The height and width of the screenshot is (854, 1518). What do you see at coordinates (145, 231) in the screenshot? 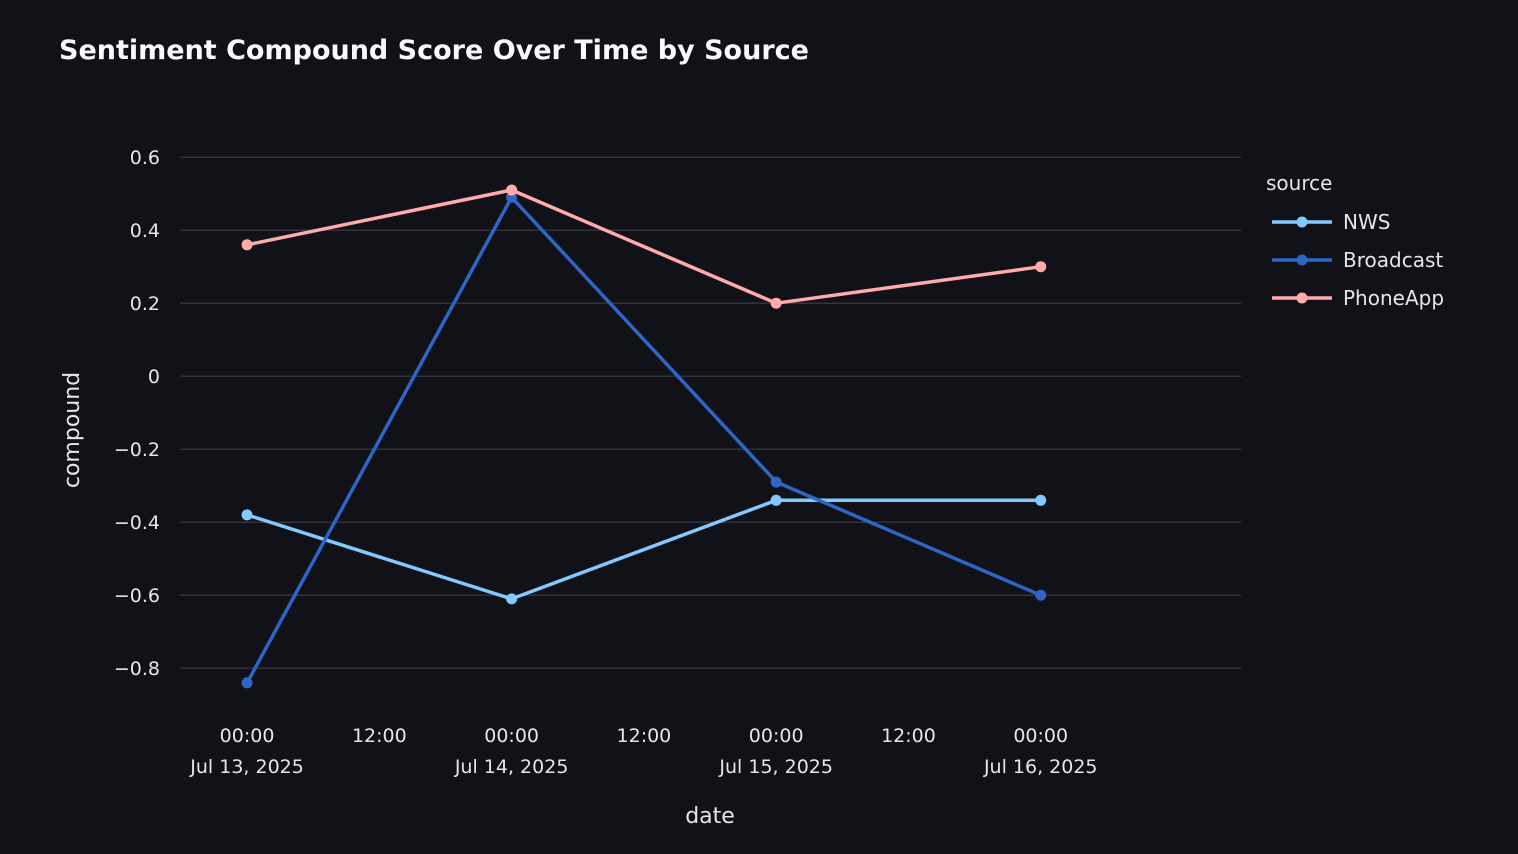
I see `y-tick-label: 0.4` at bounding box center [145, 231].